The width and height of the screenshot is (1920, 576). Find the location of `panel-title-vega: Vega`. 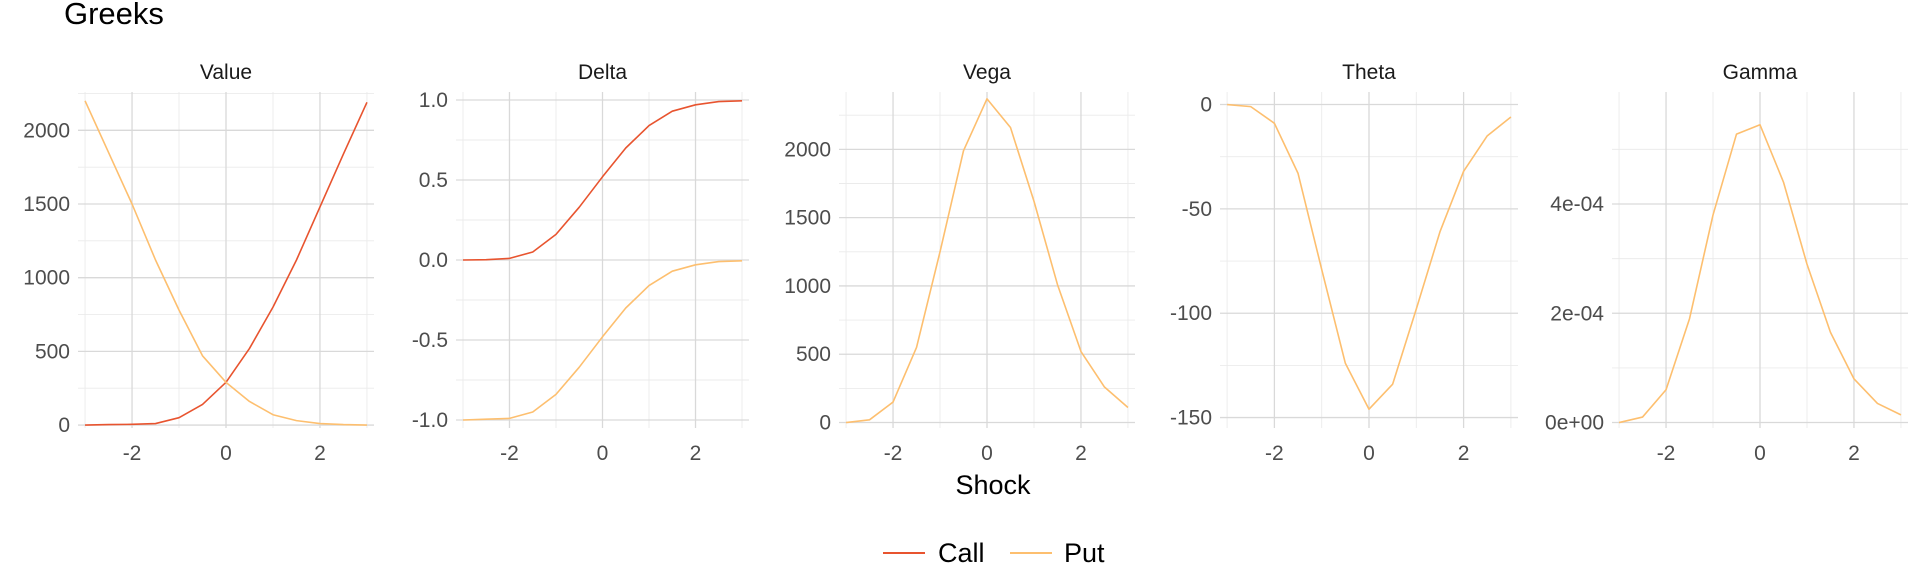

panel-title-vega: Vega is located at coordinates (987, 72).